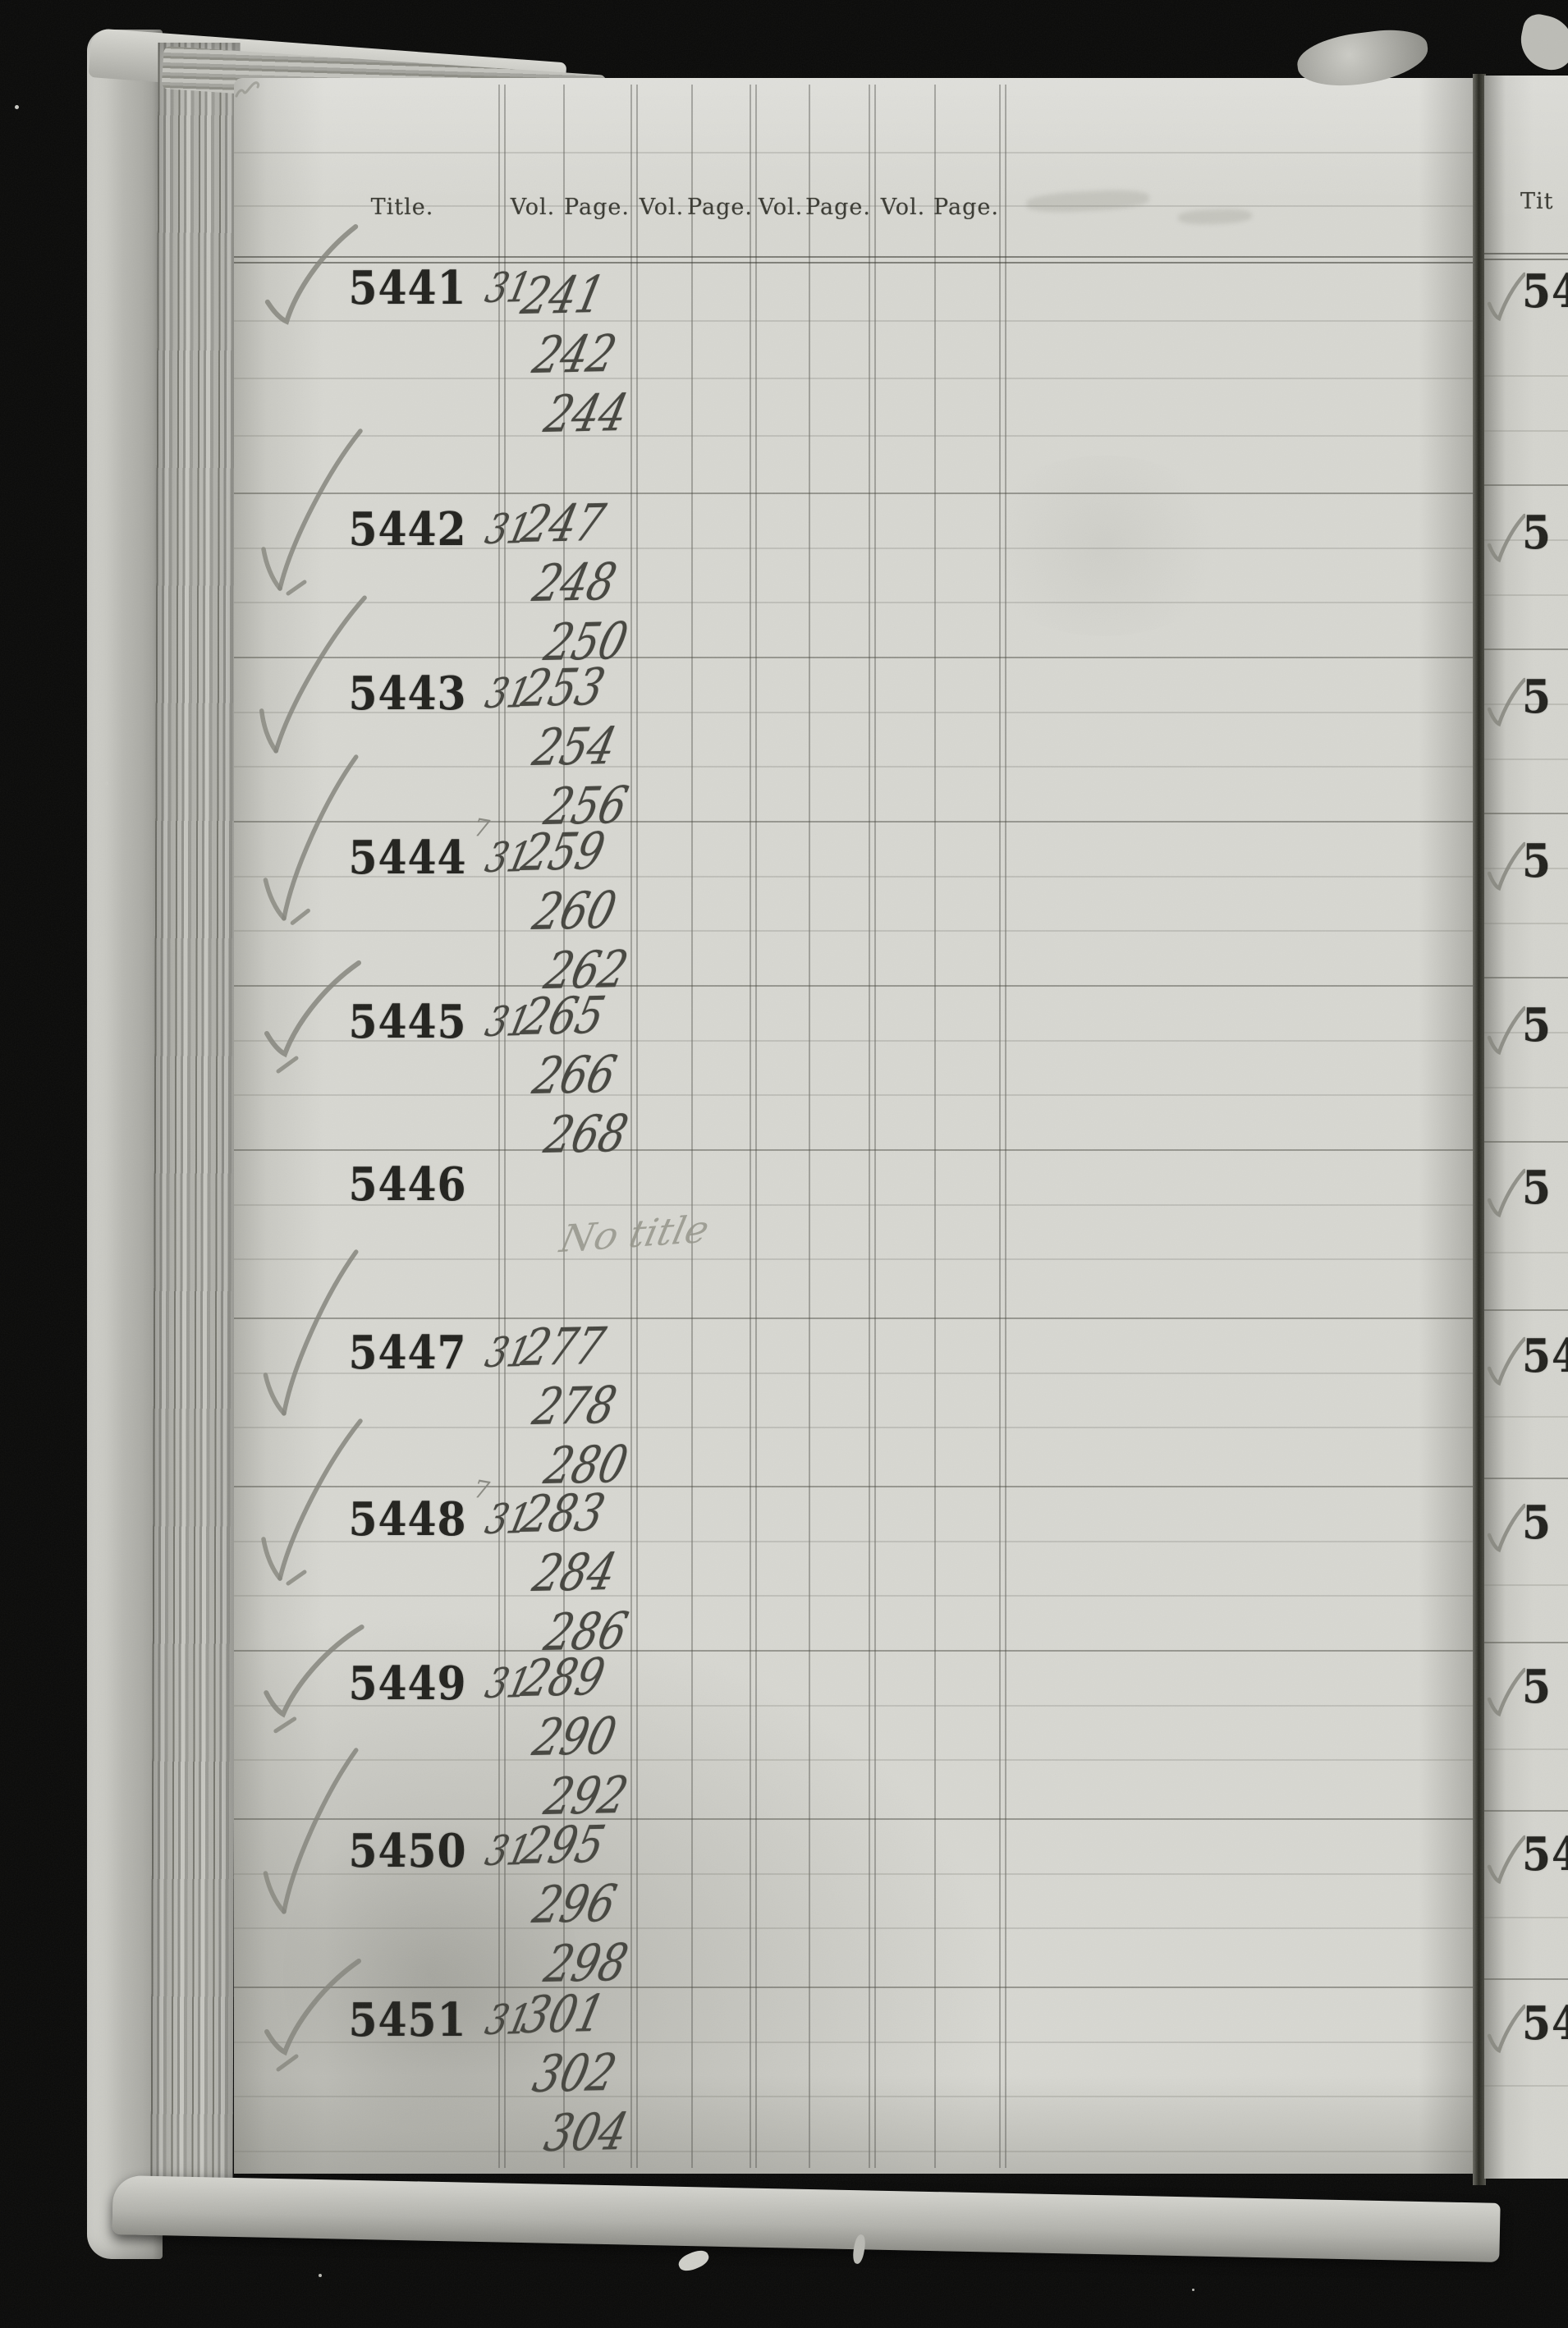  I want to click on page-value: 304, so click(586, 2132).